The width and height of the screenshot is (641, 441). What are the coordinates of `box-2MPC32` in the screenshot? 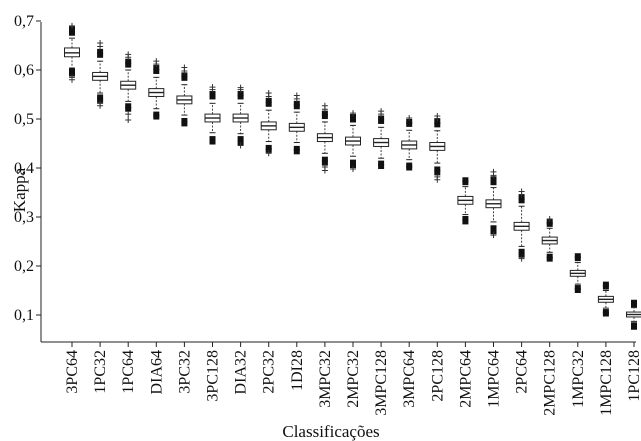 It's located at (353, 141).